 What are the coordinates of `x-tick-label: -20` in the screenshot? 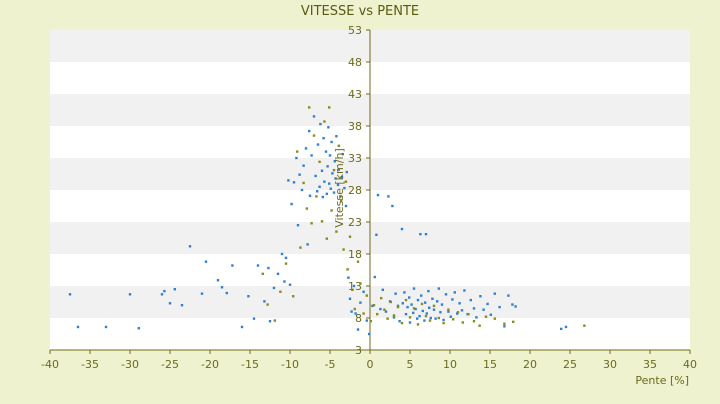 It's located at (210, 364).